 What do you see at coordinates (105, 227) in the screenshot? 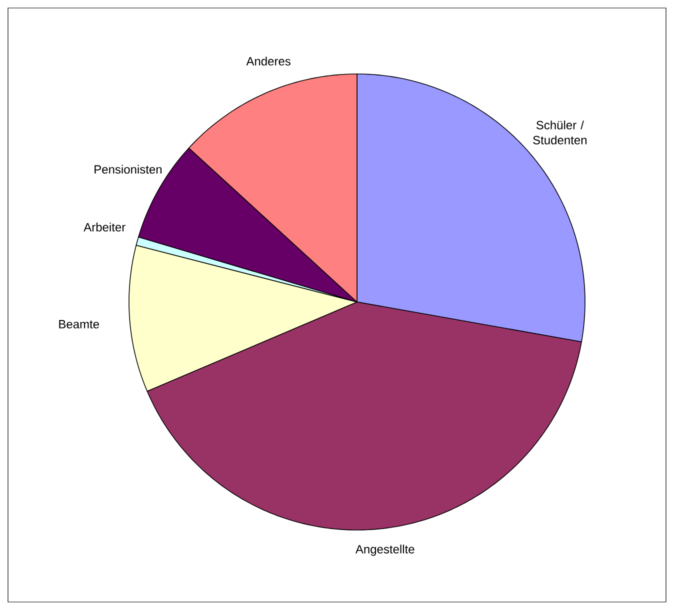
I see `slice-label: Arbeiter` at bounding box center [105, 227].